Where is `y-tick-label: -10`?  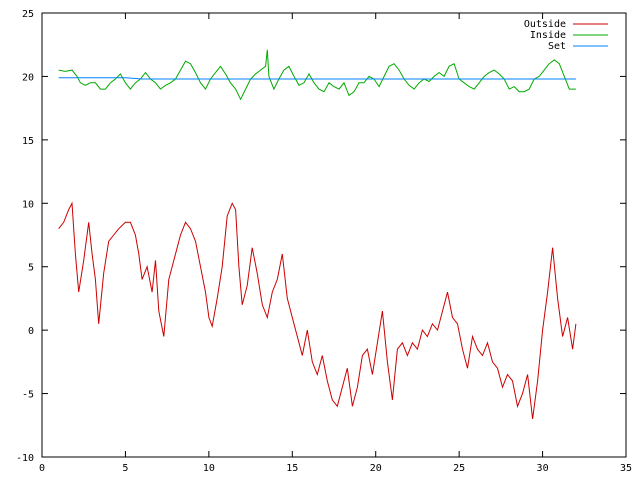
y-tick-label: -10 is located at coordinates (25, 458).